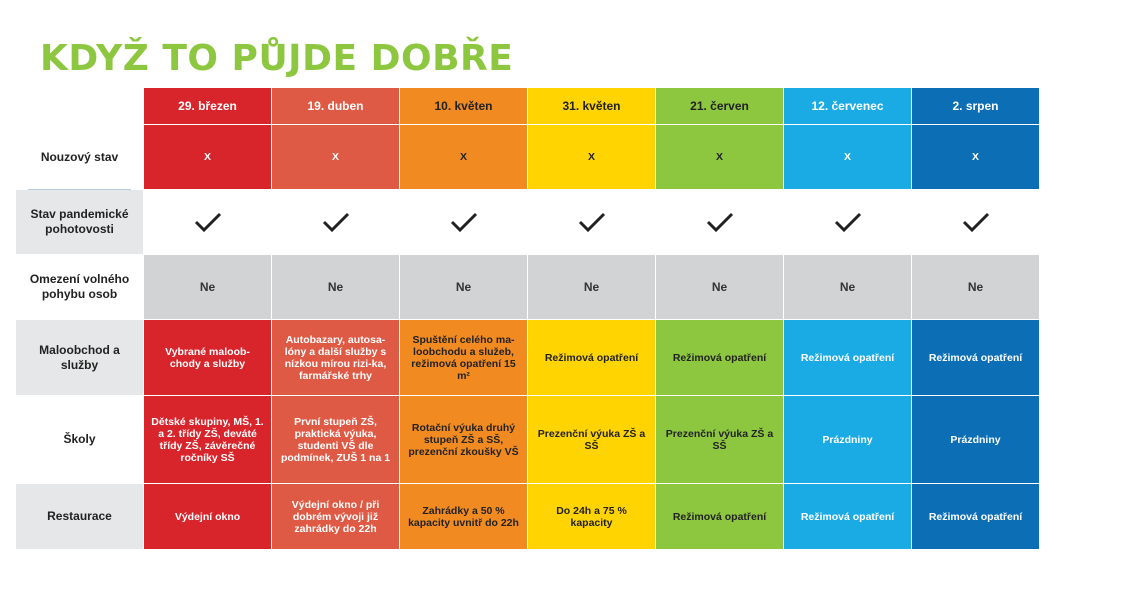 The width and height of the screenshot is (1148, 591). What do you see at coordinates (207, 357) in the screenshot?
I see `maloobchod-cell: Vybrané maloob-chody a služby` at bounding box center [207, 357].